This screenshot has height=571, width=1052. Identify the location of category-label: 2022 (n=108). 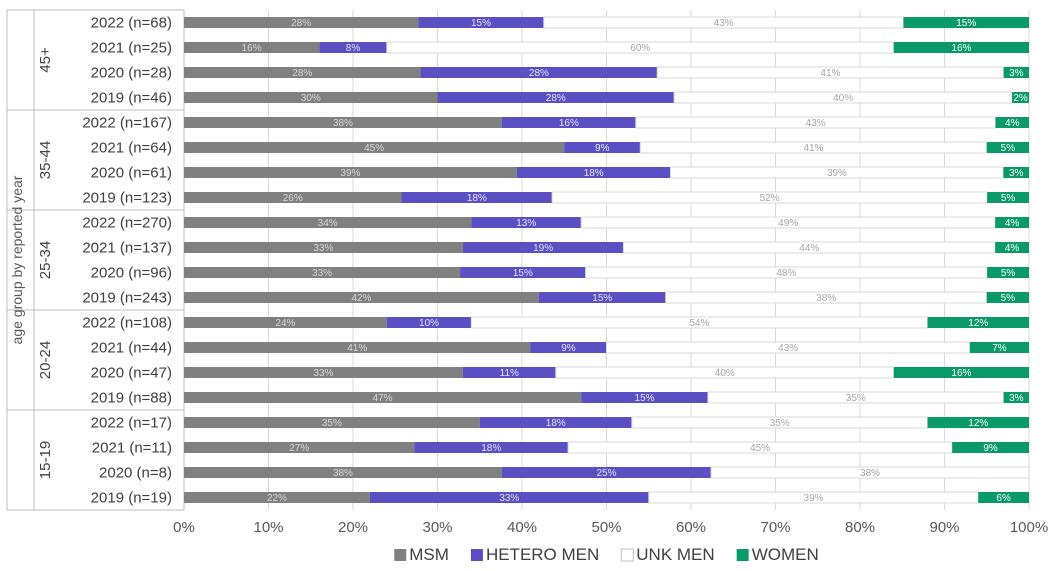
(127, 323).